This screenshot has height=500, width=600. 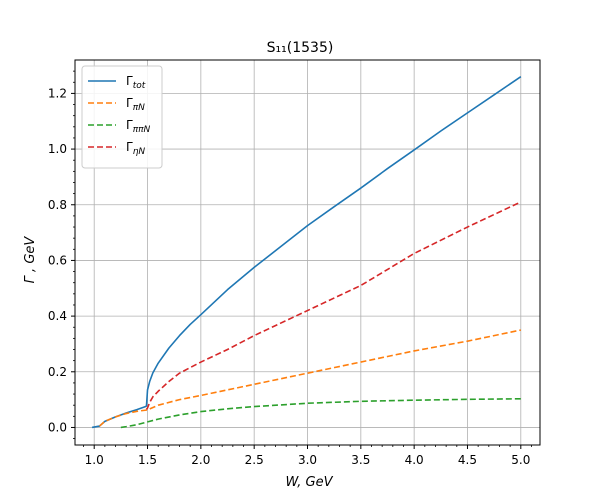 I want to click on x-tick-label: 4.5, so click(x=467, y=460).